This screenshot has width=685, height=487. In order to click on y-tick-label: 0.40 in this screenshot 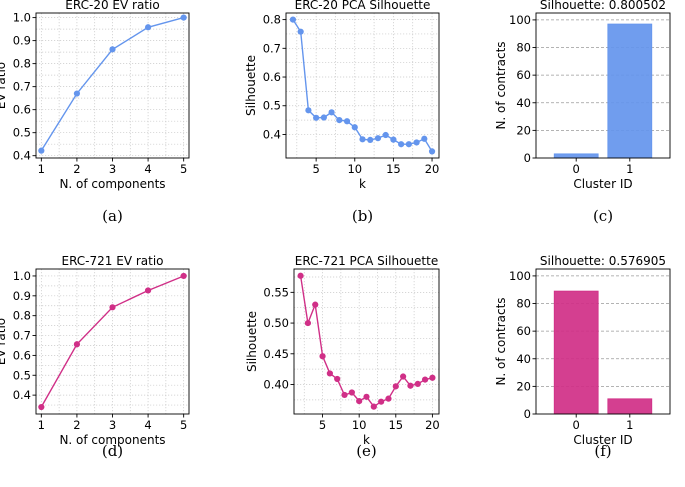, I will do `click(276, 385)`.